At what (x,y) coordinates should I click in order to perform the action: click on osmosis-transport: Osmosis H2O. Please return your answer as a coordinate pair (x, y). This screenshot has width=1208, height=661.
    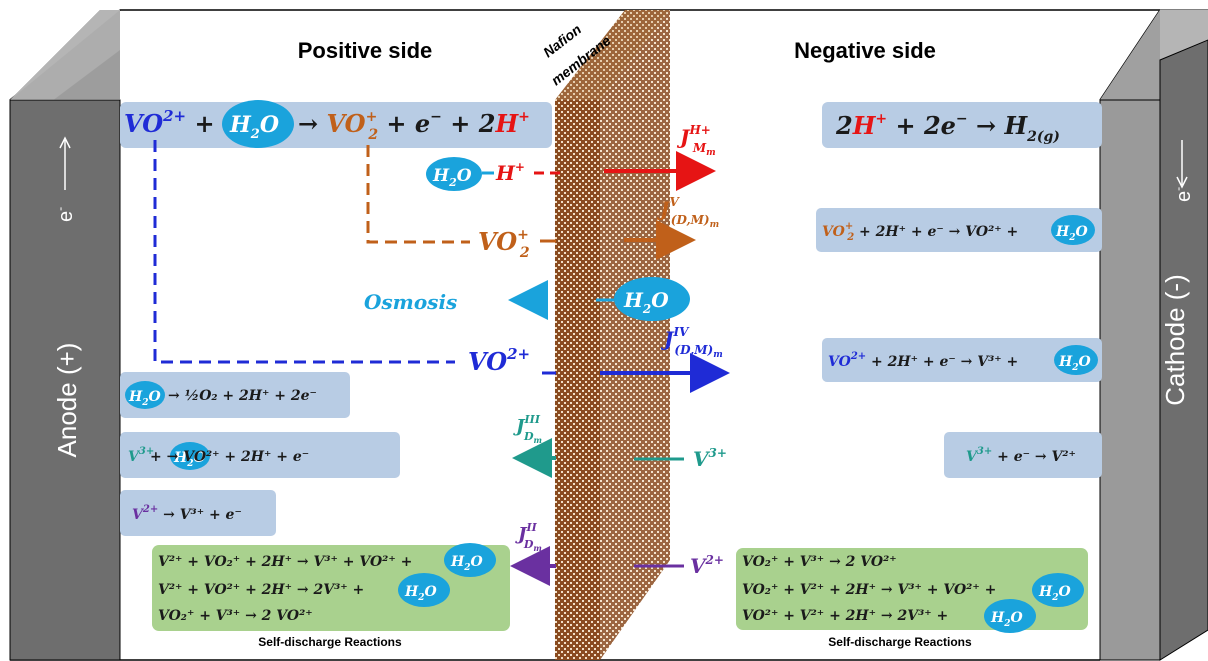
    Looking at the image, I should click on (527, 299).